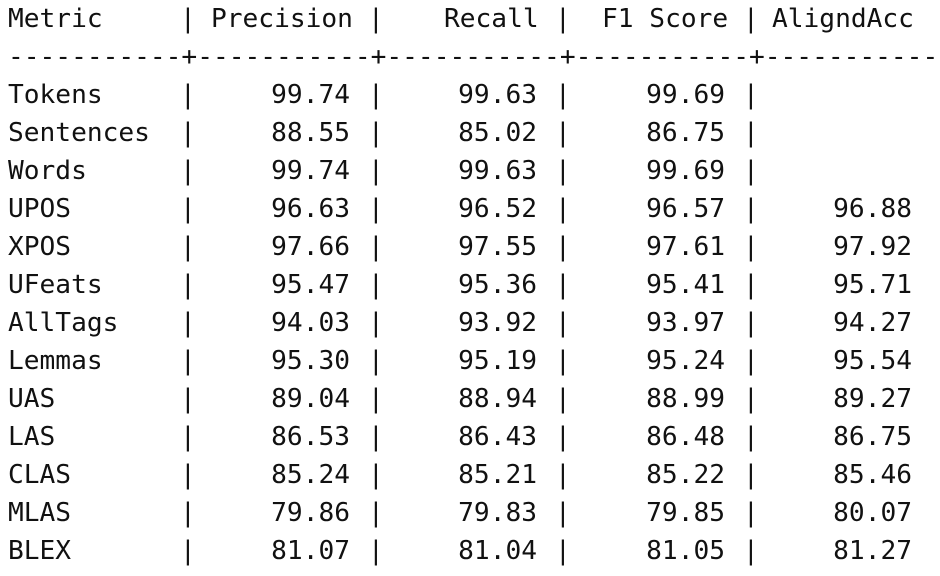  What do you see at coordinates (497, 323) in the screenshot?
I see `cell-recall: 93.92` at bounding box center [497, 323].